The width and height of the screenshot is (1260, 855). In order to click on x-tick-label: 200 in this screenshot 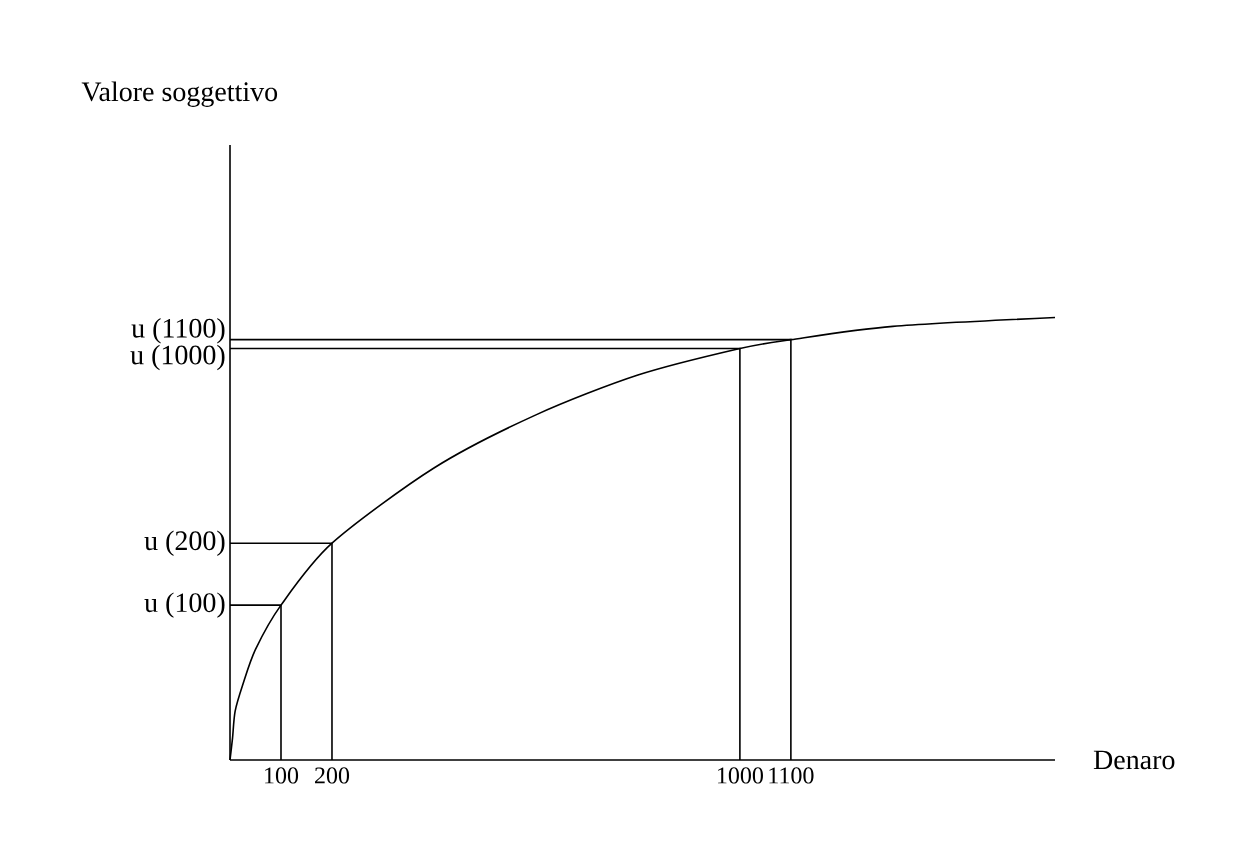, I will do `click(332, 775)`.